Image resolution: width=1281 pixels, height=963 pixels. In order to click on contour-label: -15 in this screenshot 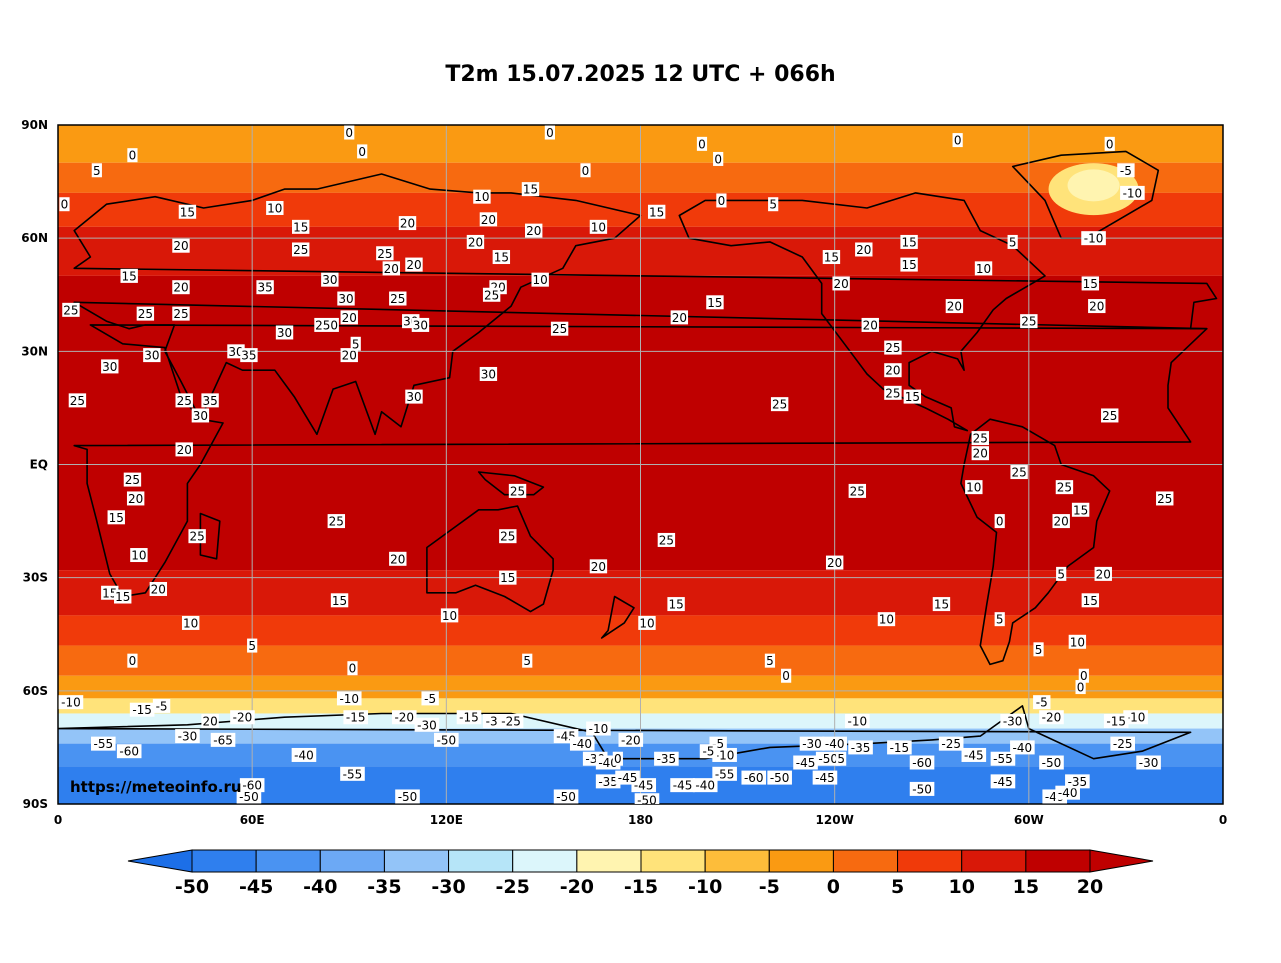, I will do `click(142, 710)`.